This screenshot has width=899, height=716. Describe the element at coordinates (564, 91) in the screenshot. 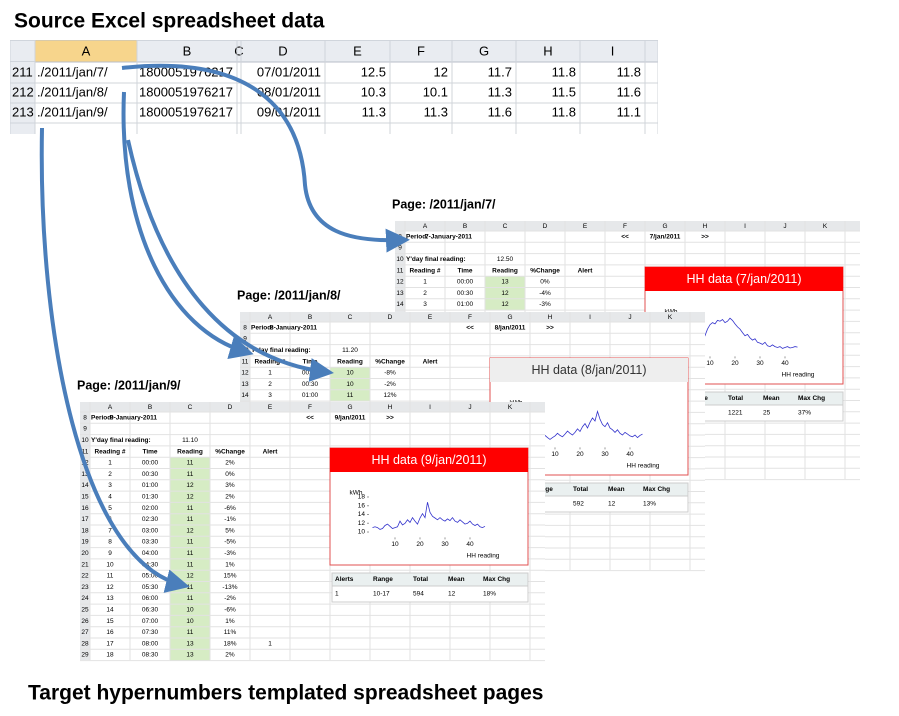

I see `cell: 11.5` at that location.